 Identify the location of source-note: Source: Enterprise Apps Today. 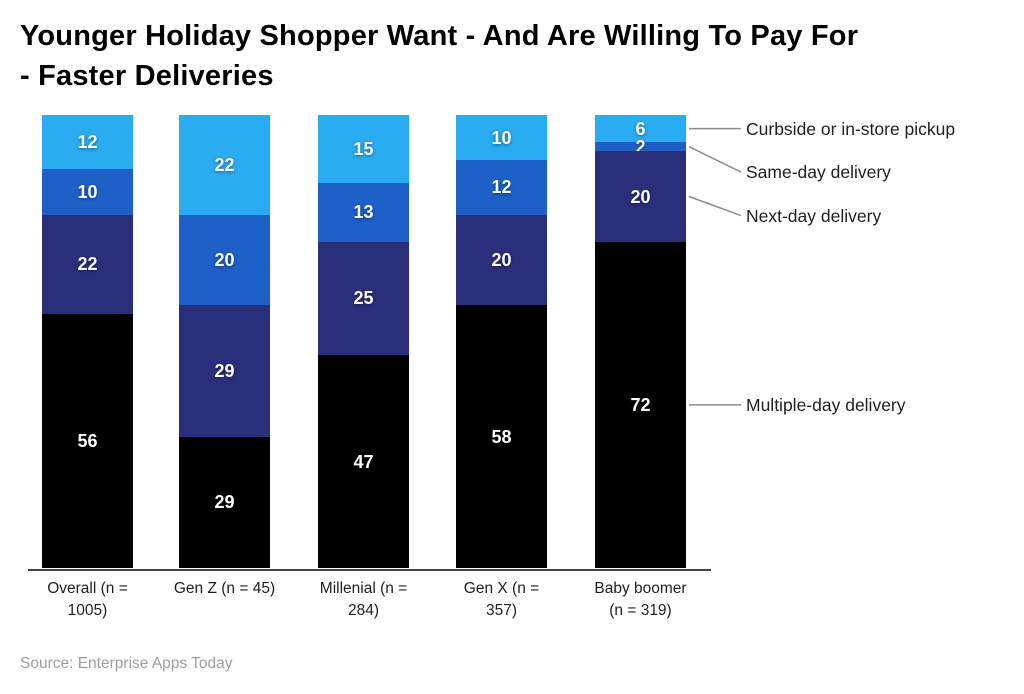
(126, 663).